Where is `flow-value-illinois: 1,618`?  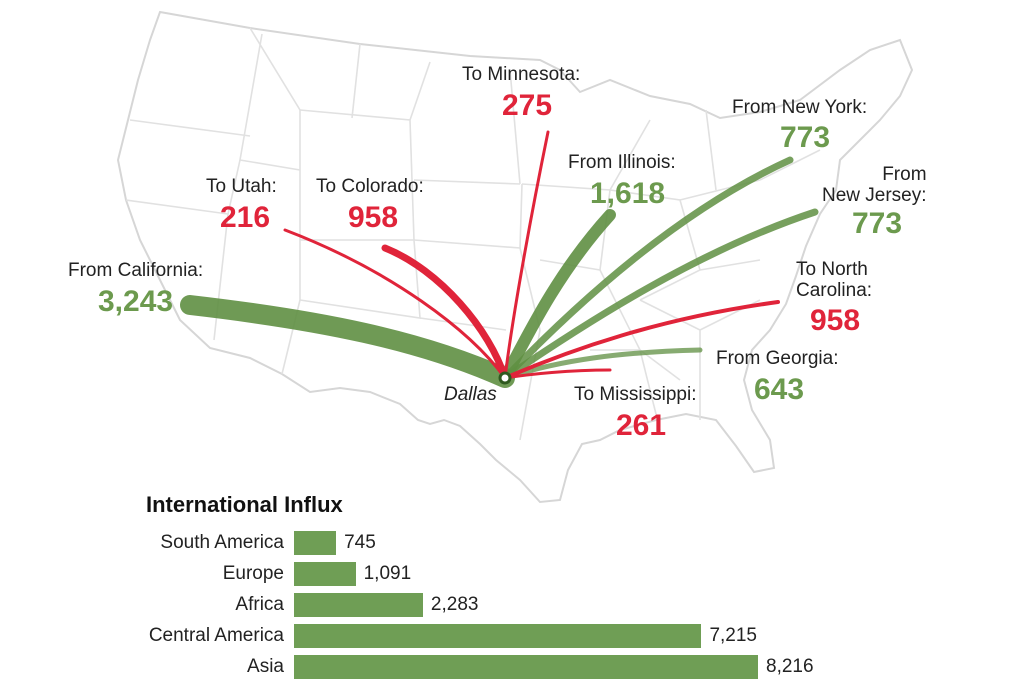 flow-value-illinois: 1,618 is located at coordinates (628, 193).